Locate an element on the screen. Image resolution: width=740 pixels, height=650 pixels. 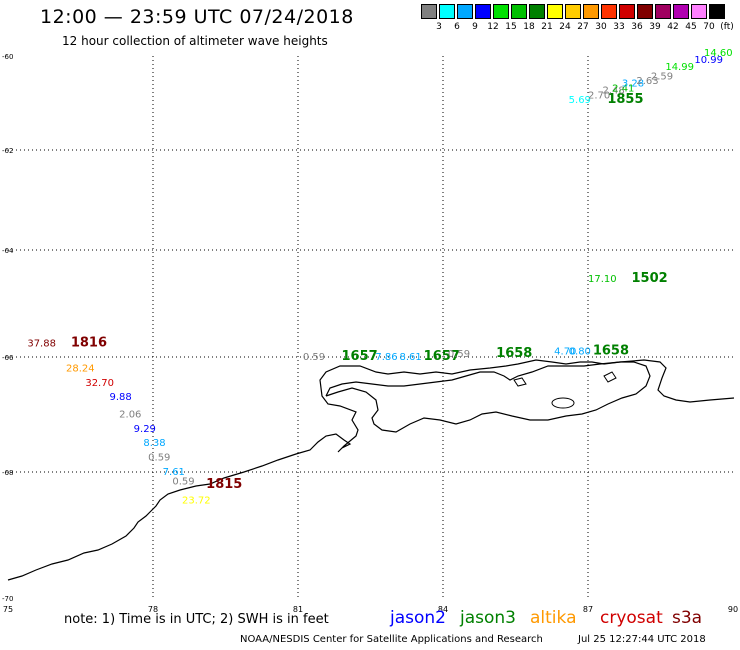
scale-label: 21 is located at coordinates (547, 27).